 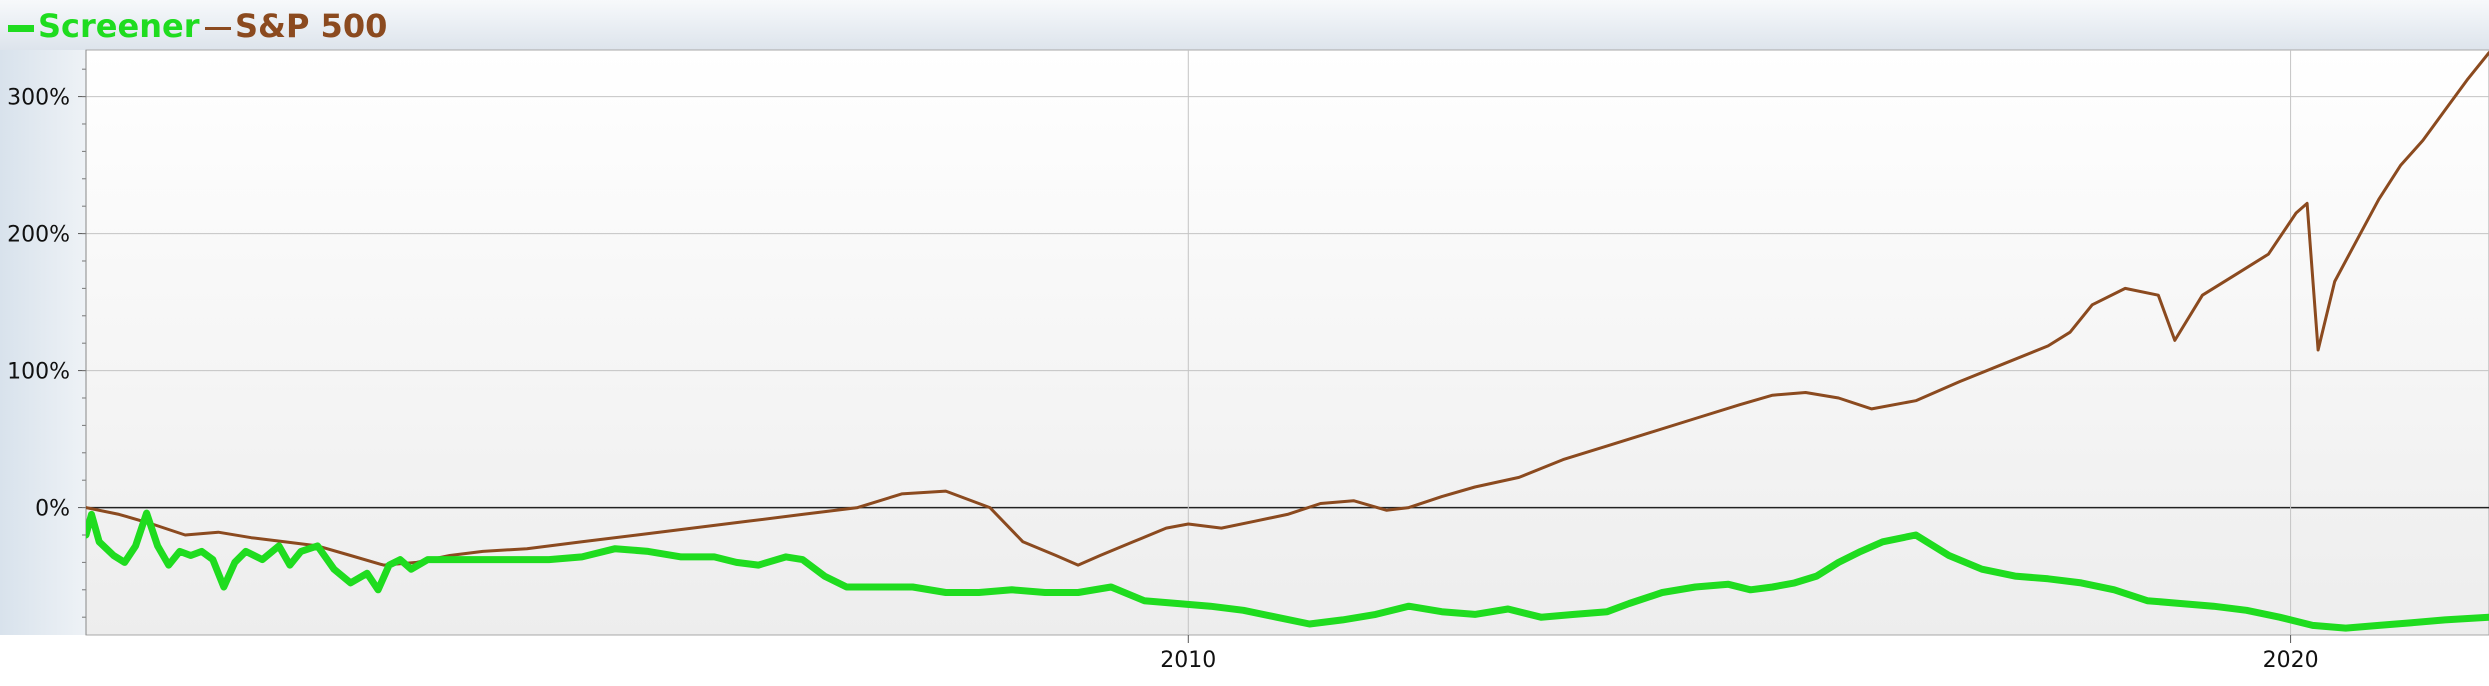 What do you see at coordinates (1188, 660) in the screenshot?
I see `x-tick-label: 2010` at bounding box center [1188, 660].